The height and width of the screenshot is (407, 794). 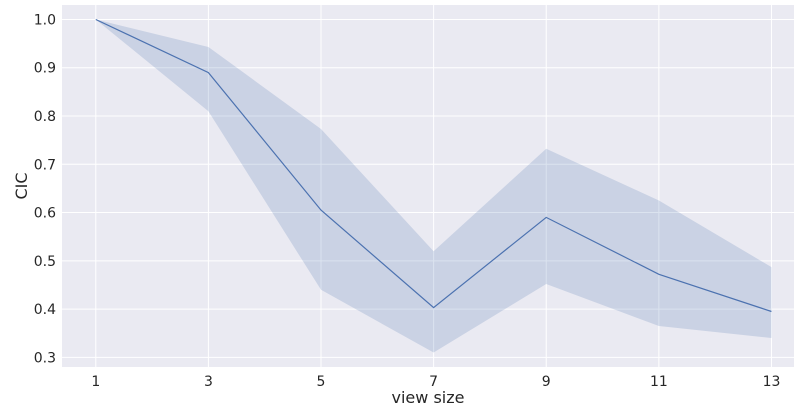 What do you see at coordinates (659, 382) in the screenshot?
I see `x-tick-label: 11` at bounding box center [659, 382].